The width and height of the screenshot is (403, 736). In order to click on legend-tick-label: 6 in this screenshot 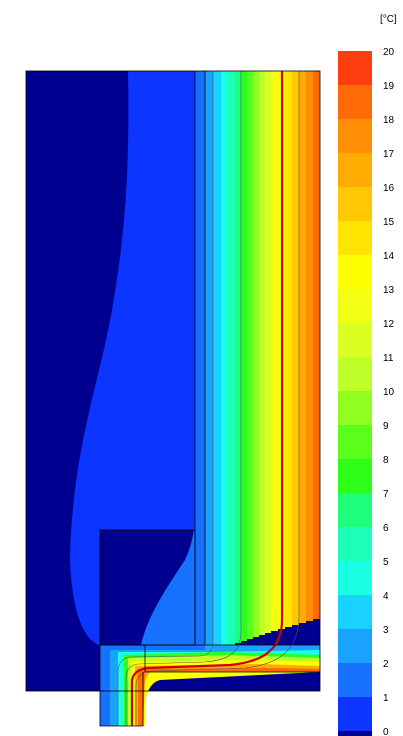, I will do `click(386, 528)`.